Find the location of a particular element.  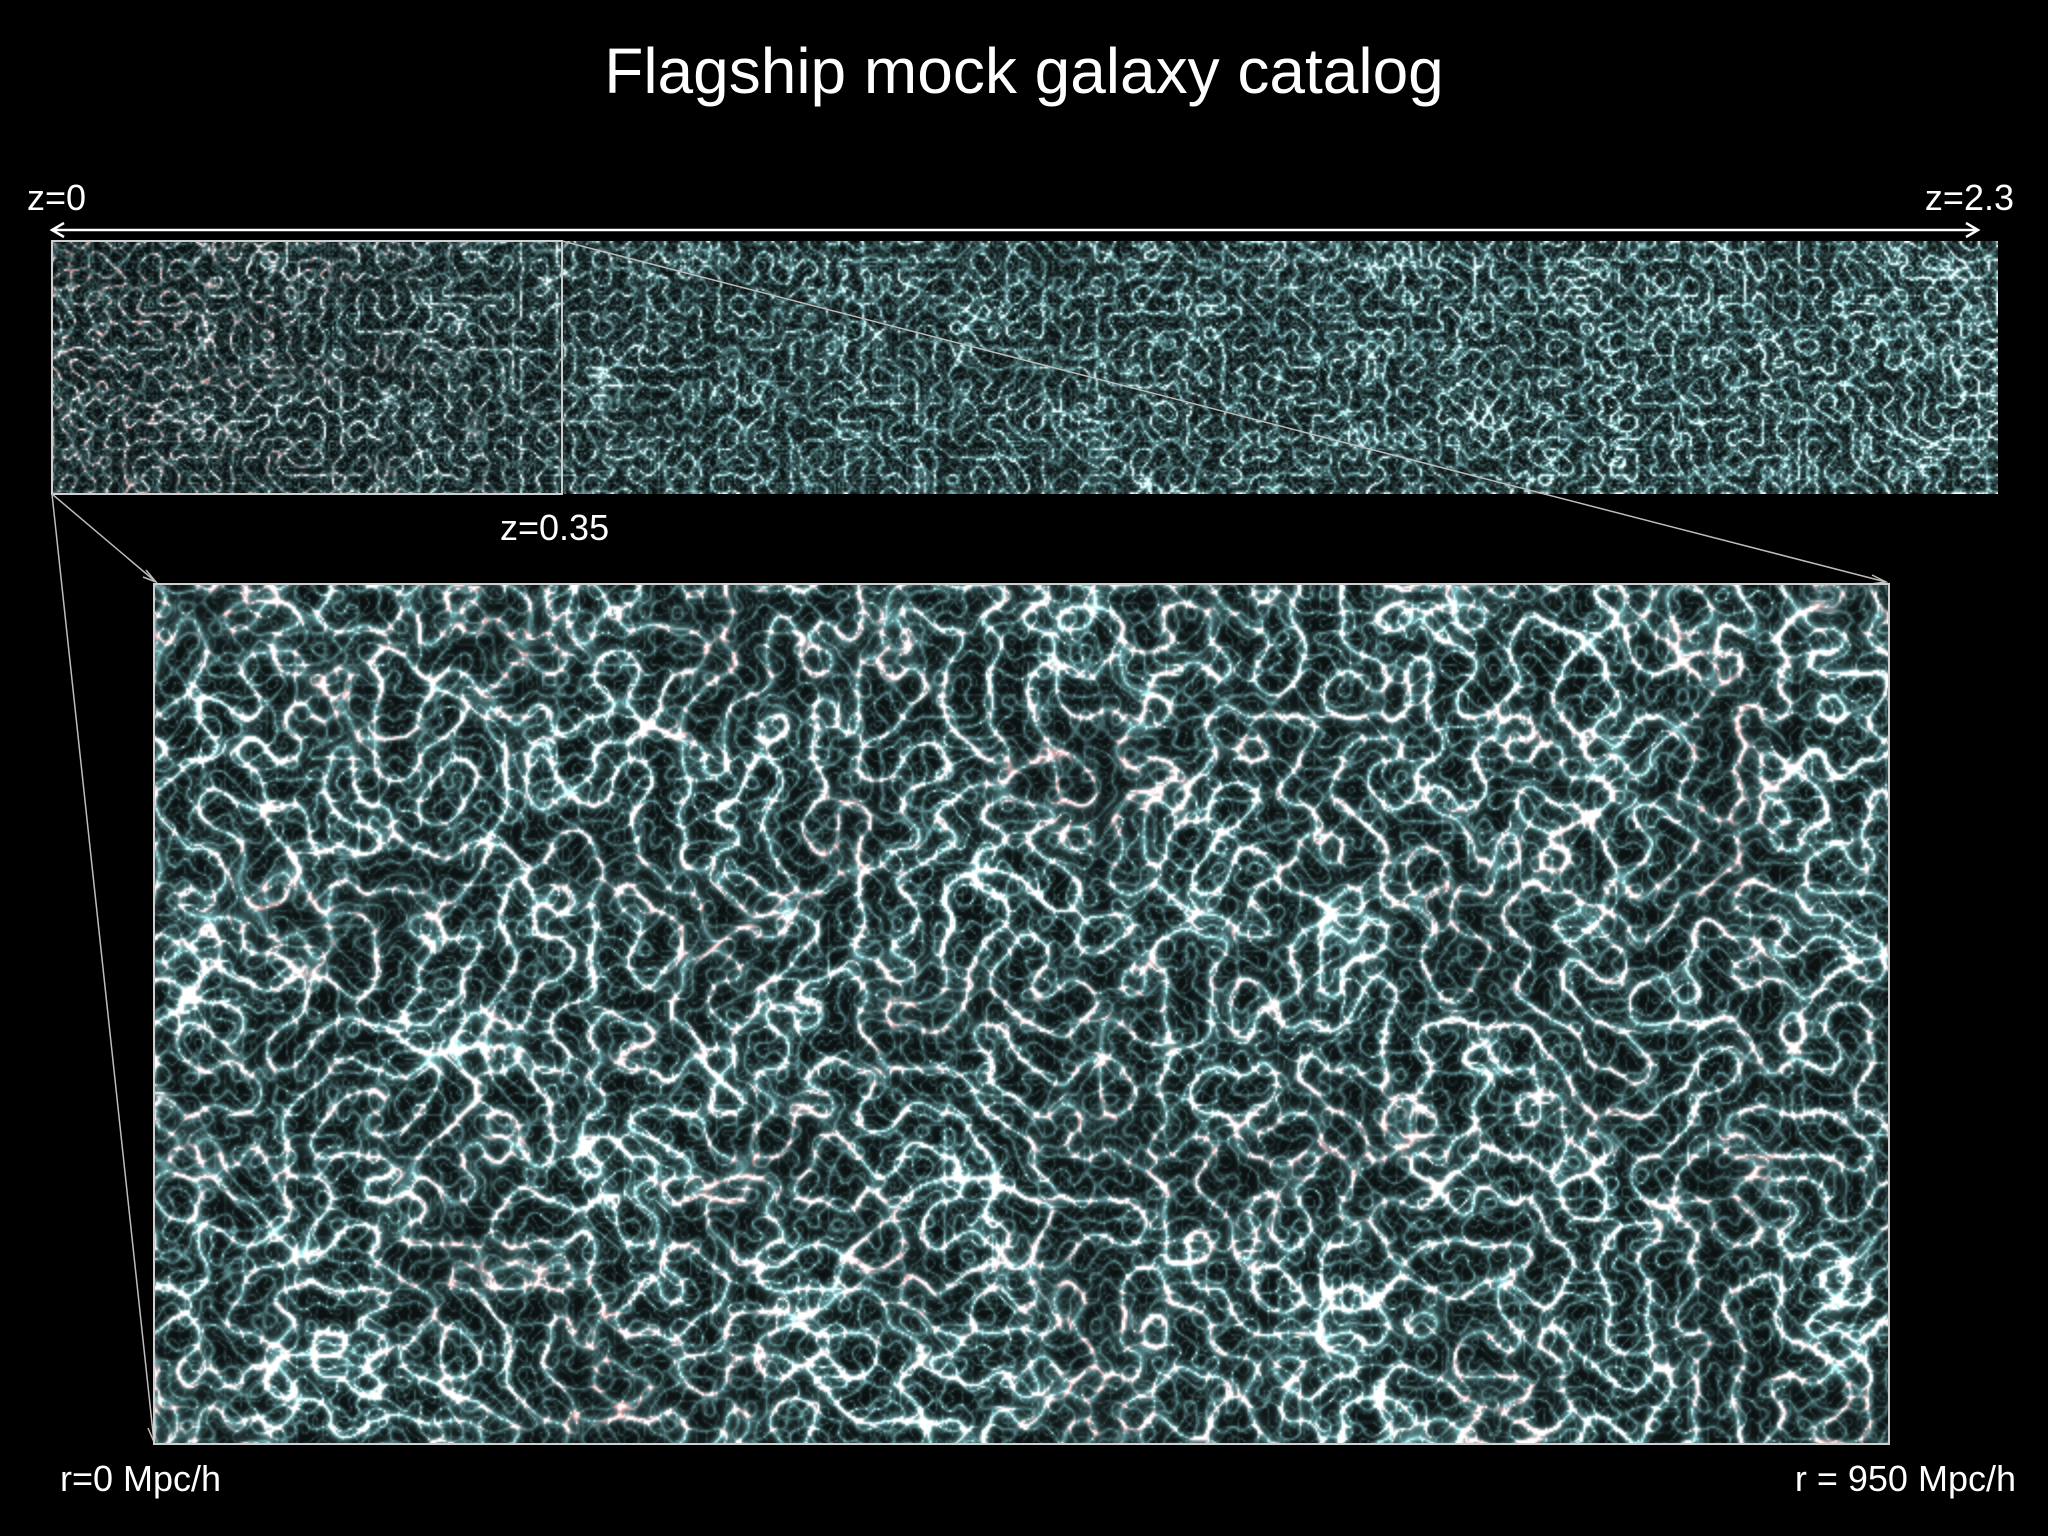

redshift-end-label: z=2.3 is located at coordinates (1969, 197).